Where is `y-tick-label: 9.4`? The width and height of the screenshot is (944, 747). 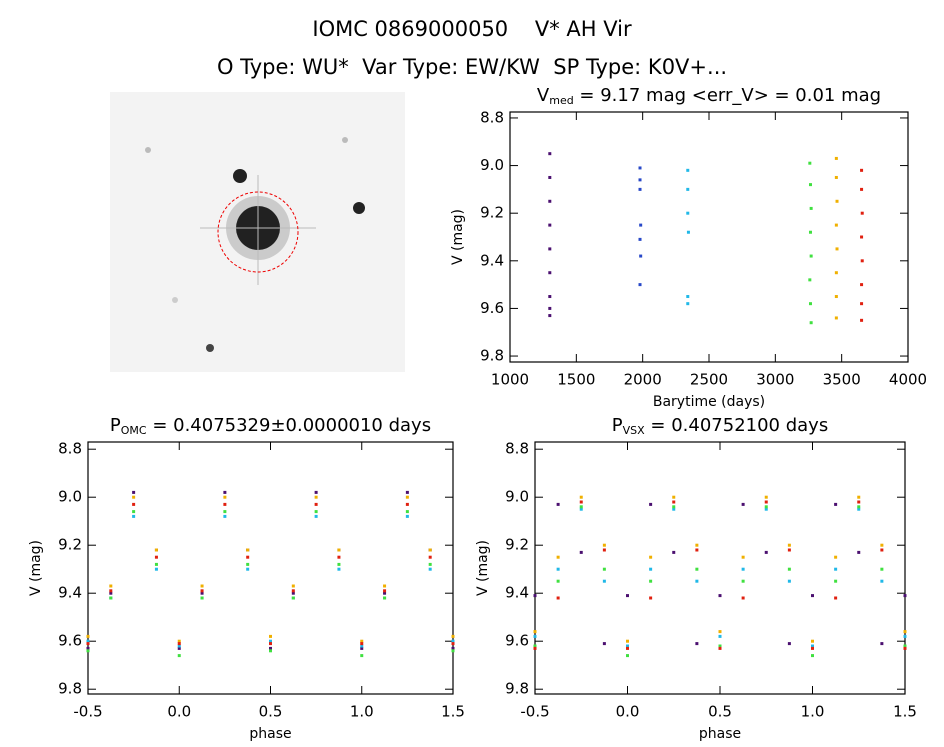 y-tick-label: 9.4 is located at coordinates (492, 260).